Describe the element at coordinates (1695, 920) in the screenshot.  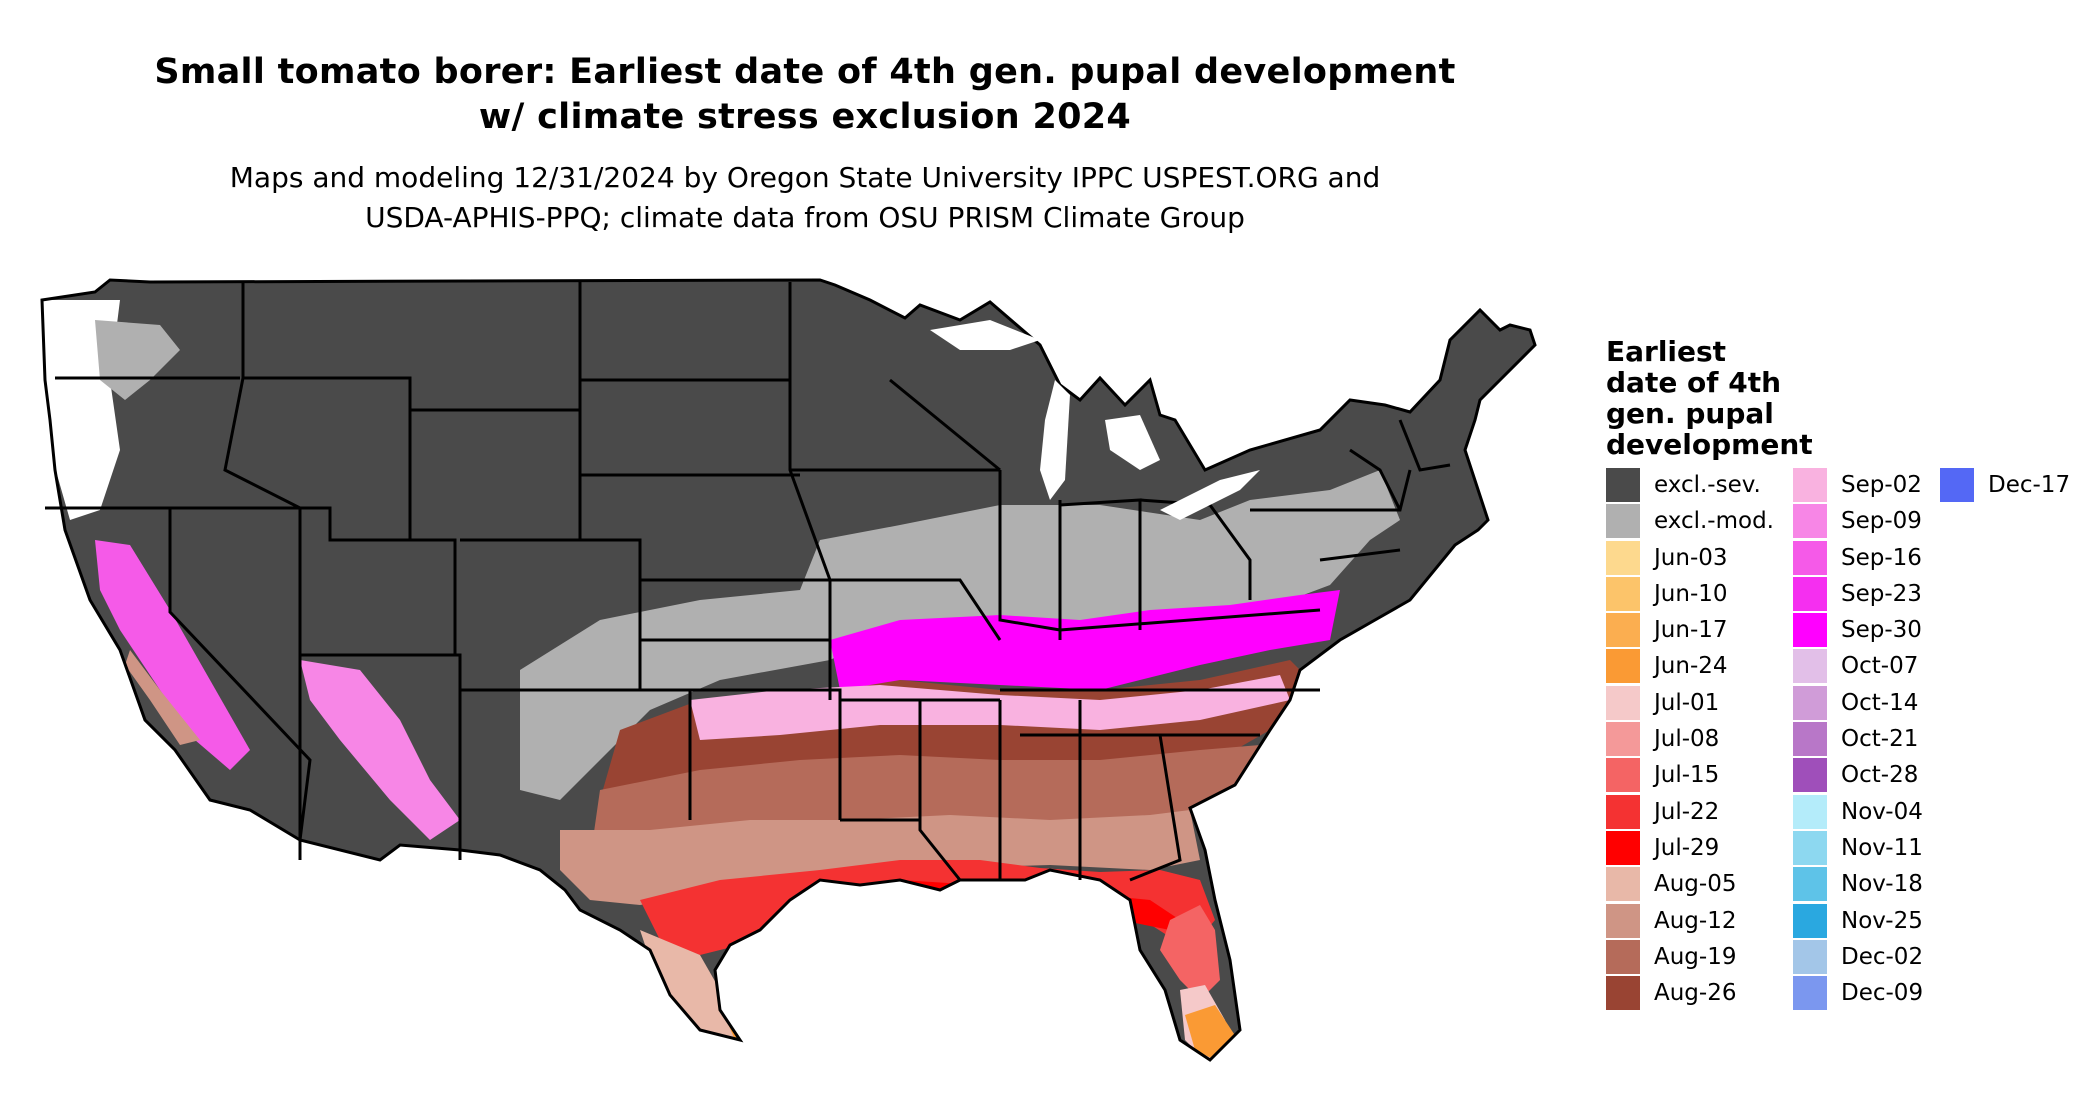
I see `legend-label: Aug-12` at that location.